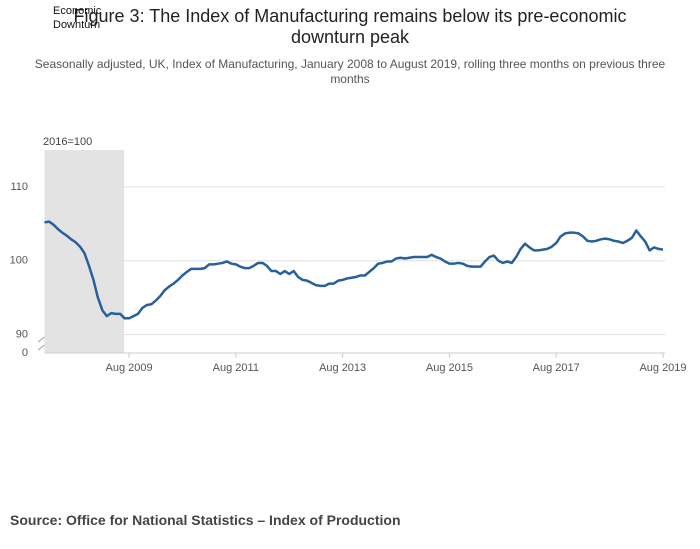 Image resolution: width=700 pixels, height=549 pixels. What do you see at coordinates (67, 142) in the screenshot?
I see `y-unit-label: 2016=100` at bounding box center [67, 142].